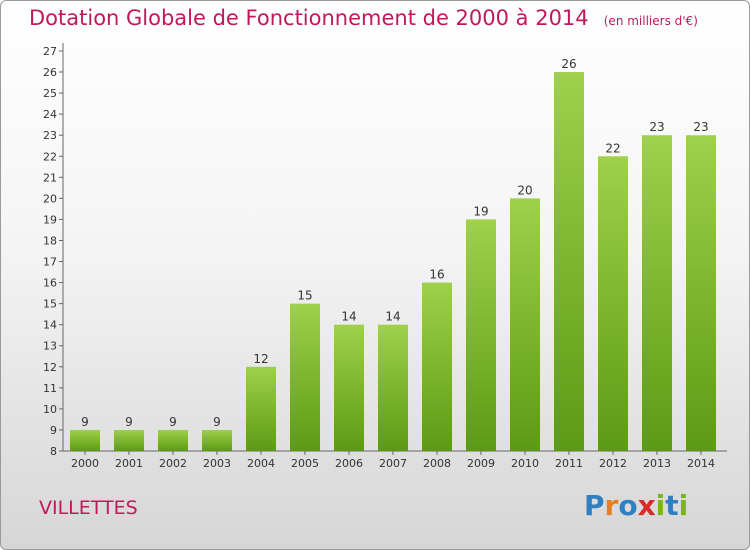 The image size is (750, 550). I want to click on x-tick-label: 2009, so click(481, 463).